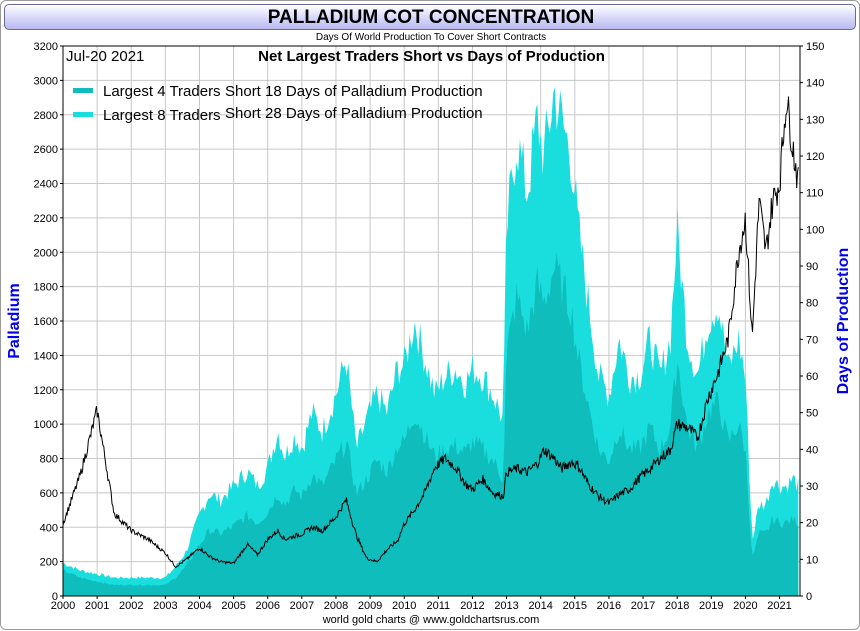 This screenshot has height=631, width=860. I want to click on chart-title: PALLADIUM COT CONCENTRATION, so click(431, 17).